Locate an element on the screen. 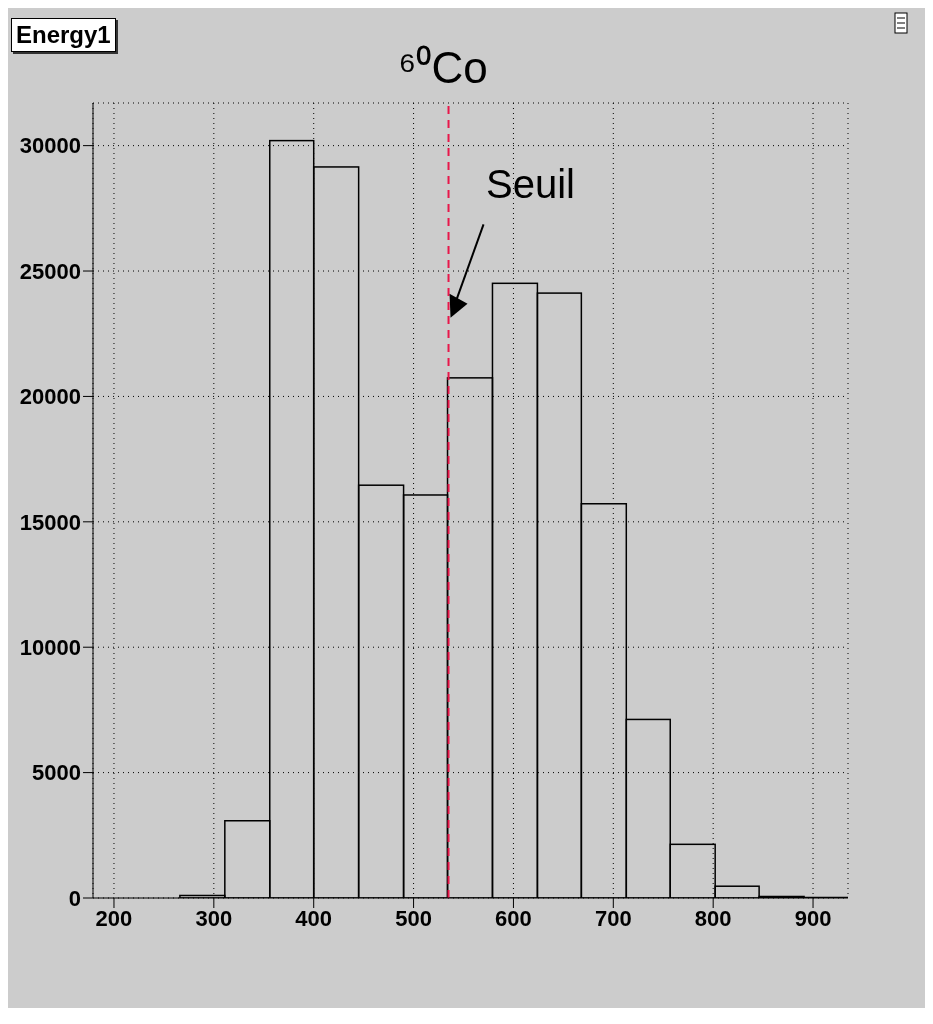 This screenshot has height=1024, width=933. y-tick-label: 5000 is located at coordinates (56, 773).